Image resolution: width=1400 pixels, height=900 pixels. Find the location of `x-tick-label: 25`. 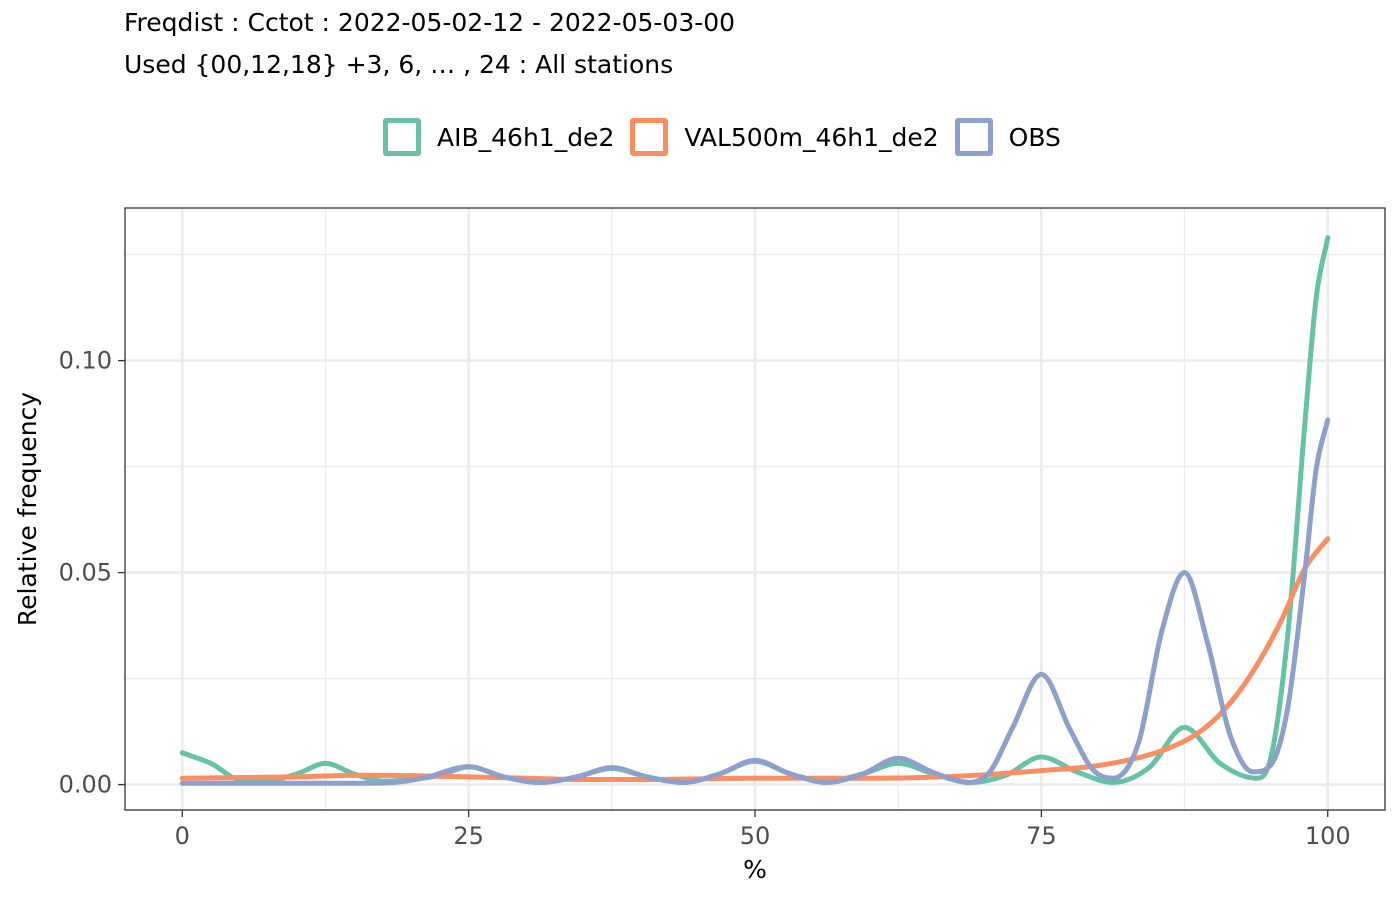

x-tick-label: 25 is located at coordinates (468, 836).